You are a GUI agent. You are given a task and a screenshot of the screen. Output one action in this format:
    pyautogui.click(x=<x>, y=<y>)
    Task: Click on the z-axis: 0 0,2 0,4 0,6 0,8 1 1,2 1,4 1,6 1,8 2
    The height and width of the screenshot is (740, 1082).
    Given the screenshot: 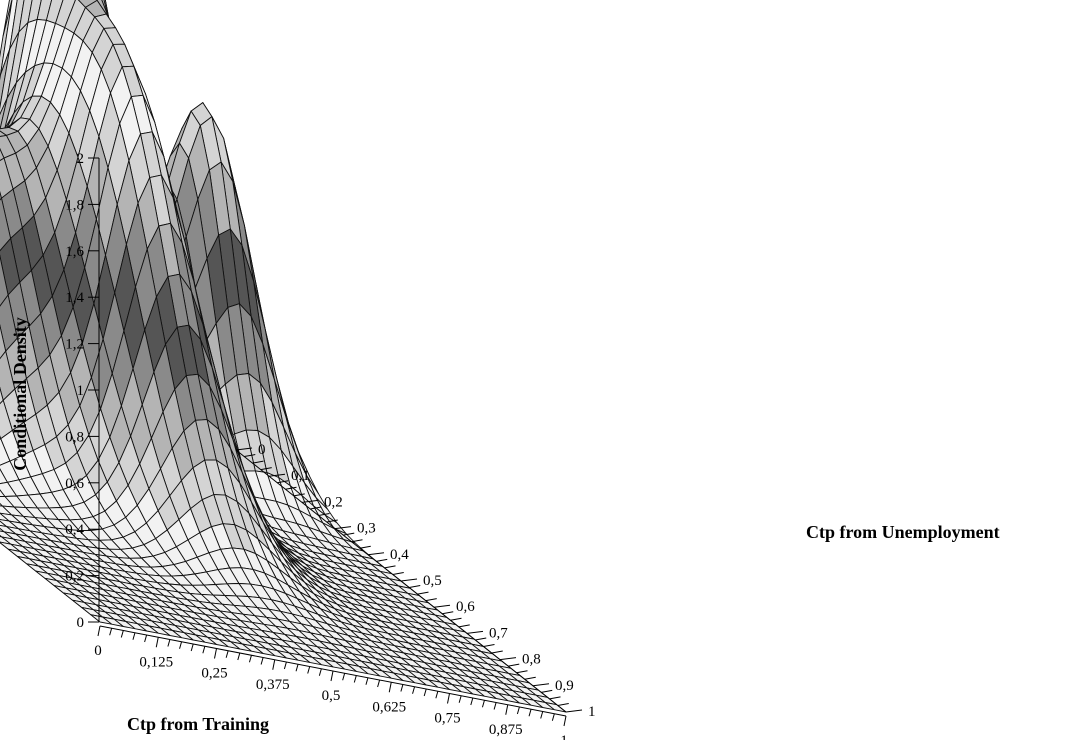 What is the action you would take?
    pyautogui.click(x=82, y=391)
    